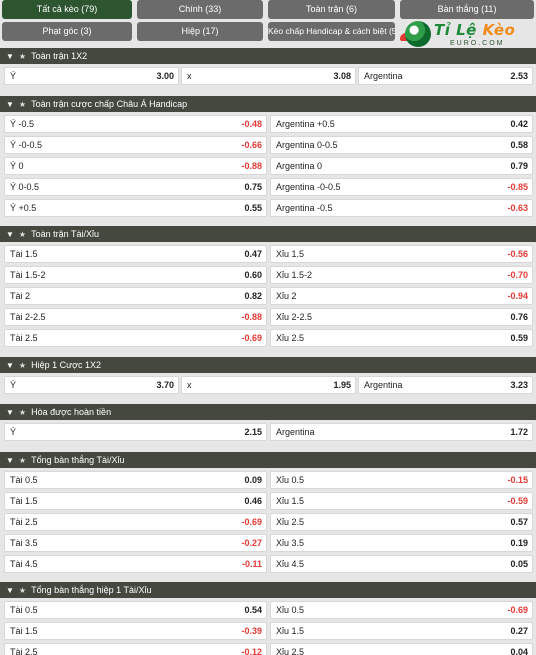  Describe the element at coordinates (331, 31) in the screenshot. I see `tab-handicap: Kèo chấp Handicap & cách biệt (5)` at that location.